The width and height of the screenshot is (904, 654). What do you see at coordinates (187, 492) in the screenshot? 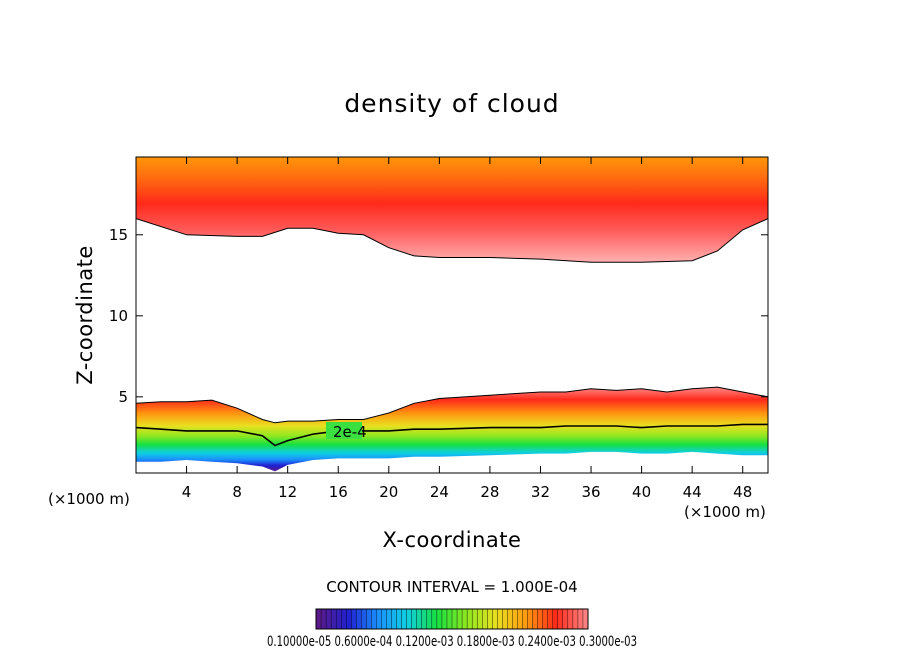
I see `x-tick-label: 4` at bounding box center [187, 492].